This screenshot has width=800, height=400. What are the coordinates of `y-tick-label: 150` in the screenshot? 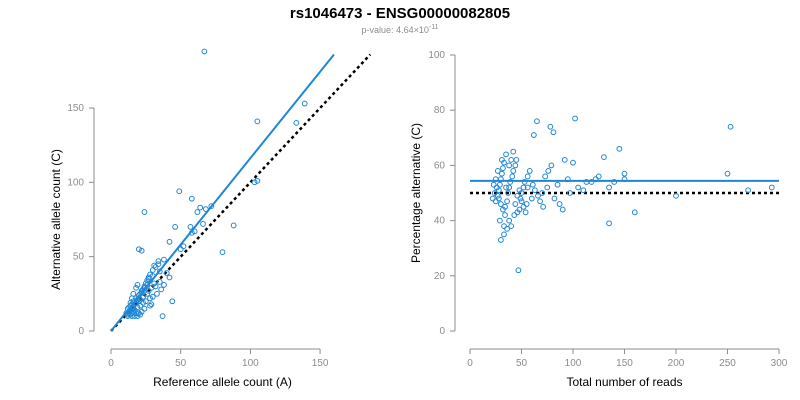 It's located at (75, 108).